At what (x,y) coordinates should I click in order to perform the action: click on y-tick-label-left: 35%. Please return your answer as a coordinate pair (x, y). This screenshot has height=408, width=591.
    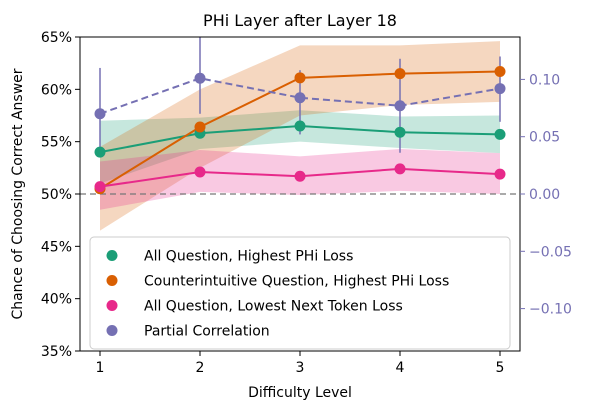
    Looking at the image, I should click on (56, 352).